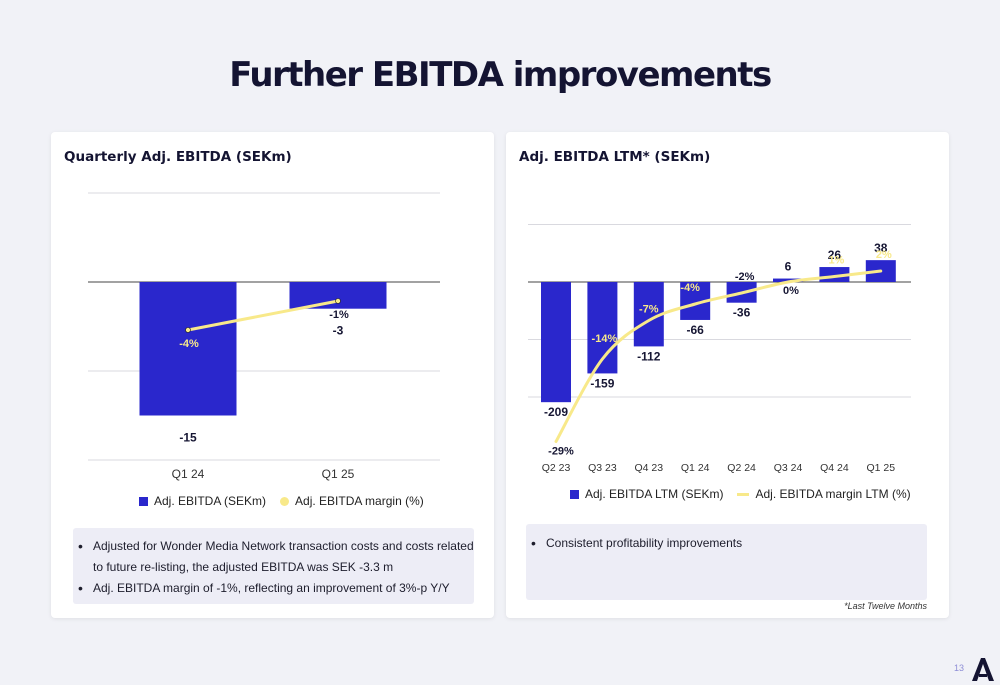 This screenshot has width=1000, height=685. Describe the element at coordinates (556, 468) in the screenshot. I see `category-label: Q2 23` at that location.